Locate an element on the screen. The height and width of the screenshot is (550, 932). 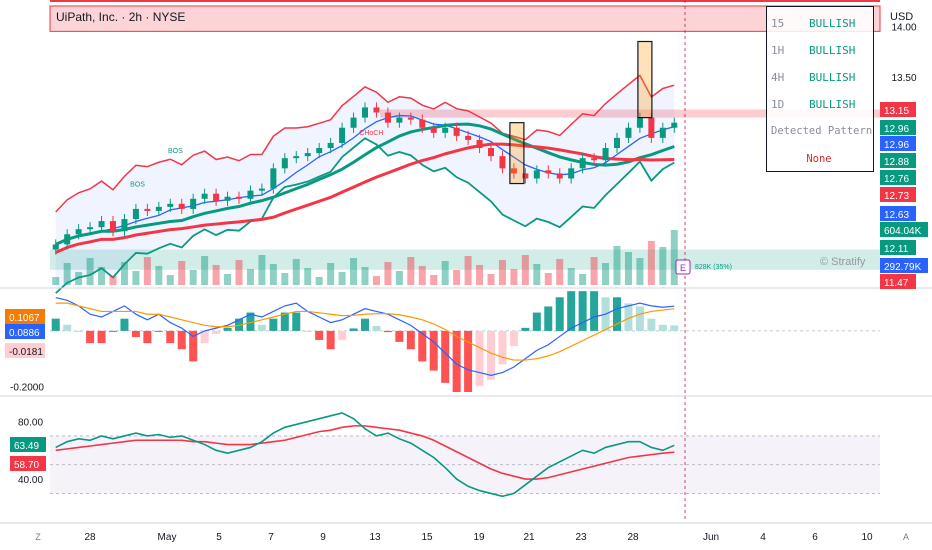
x-axis-label: 21 is located at coordinates (529, 537).